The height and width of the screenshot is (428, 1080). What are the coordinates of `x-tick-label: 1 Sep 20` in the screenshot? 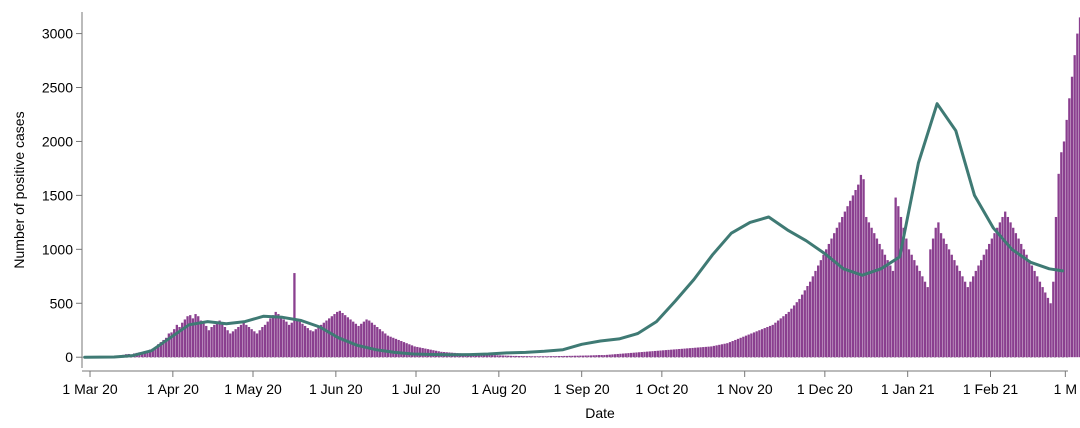 It's located at (582, 389).